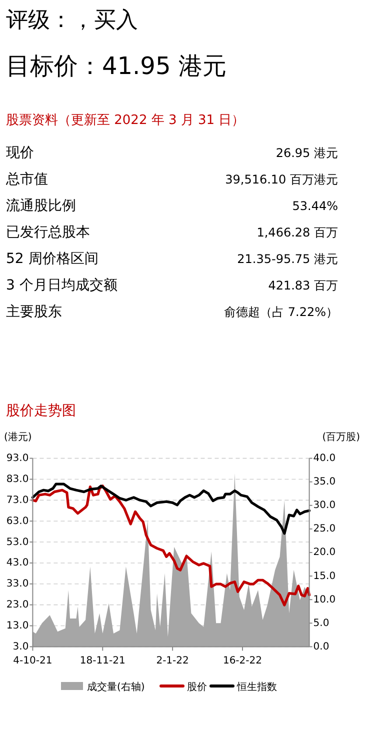  What do you see at coordinates (242, 661) in the screenshot?
I see `x-tick-label: 16-2-22` at bounding box center [242, 661].